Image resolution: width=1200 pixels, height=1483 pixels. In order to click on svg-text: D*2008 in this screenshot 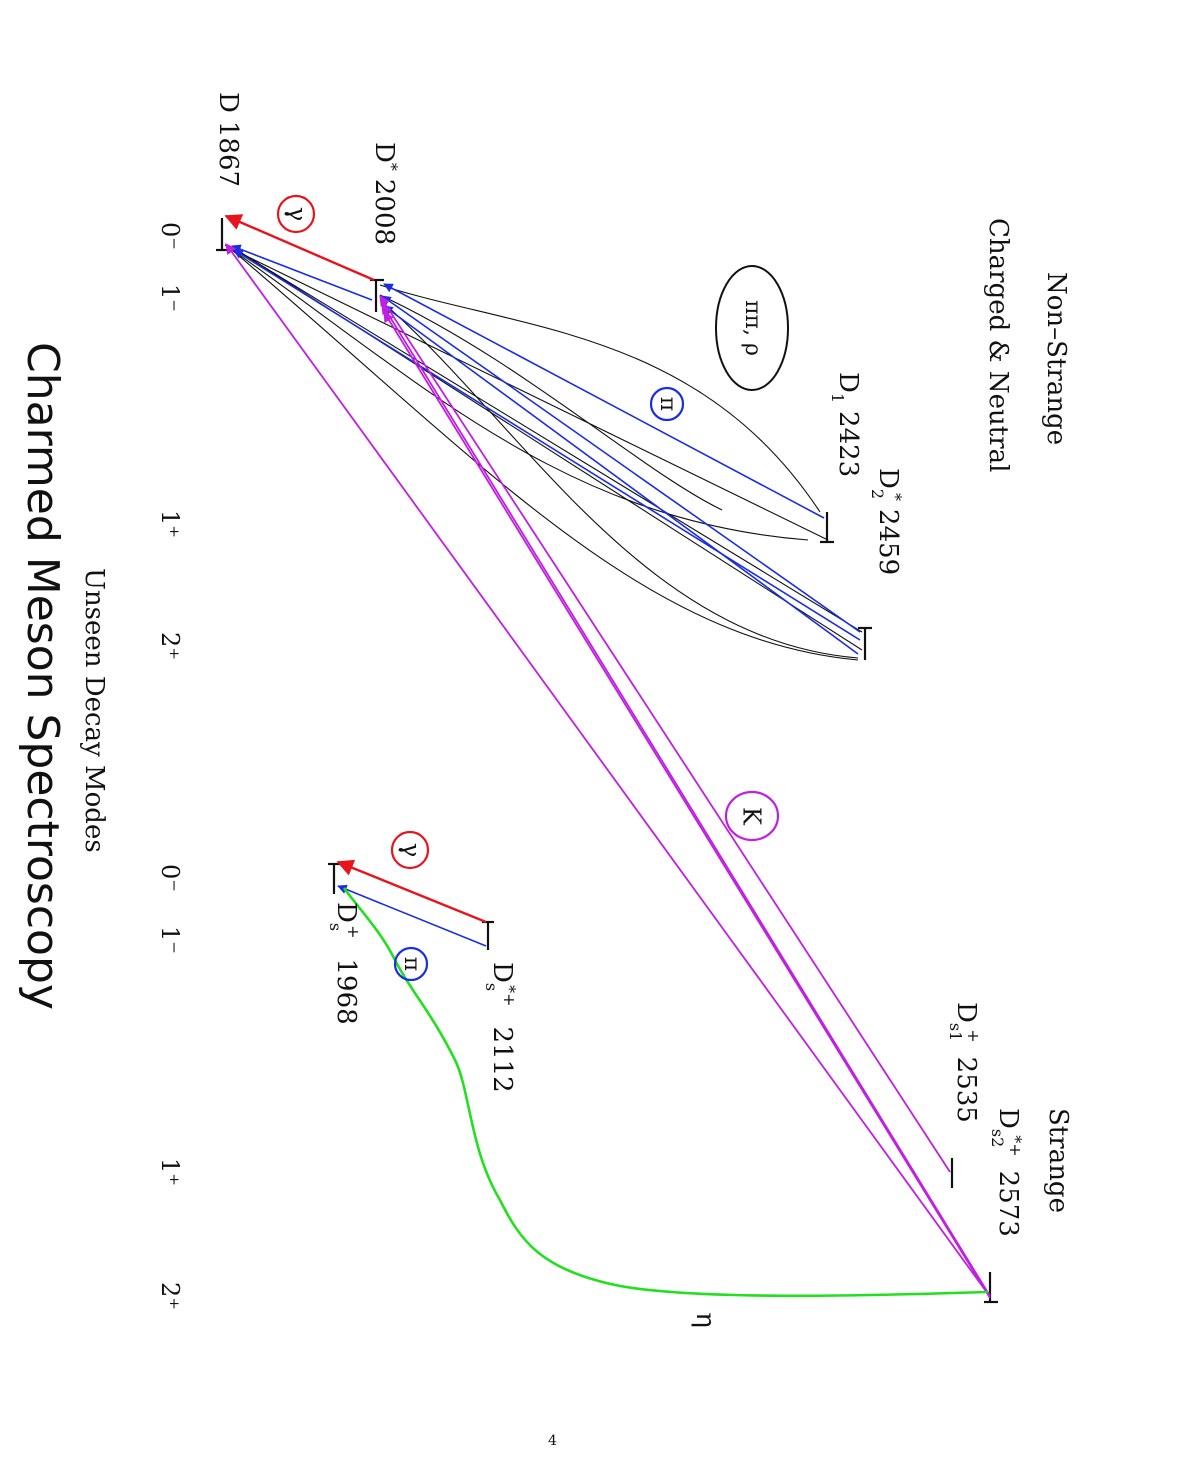, I will do `click(385, 193)`.